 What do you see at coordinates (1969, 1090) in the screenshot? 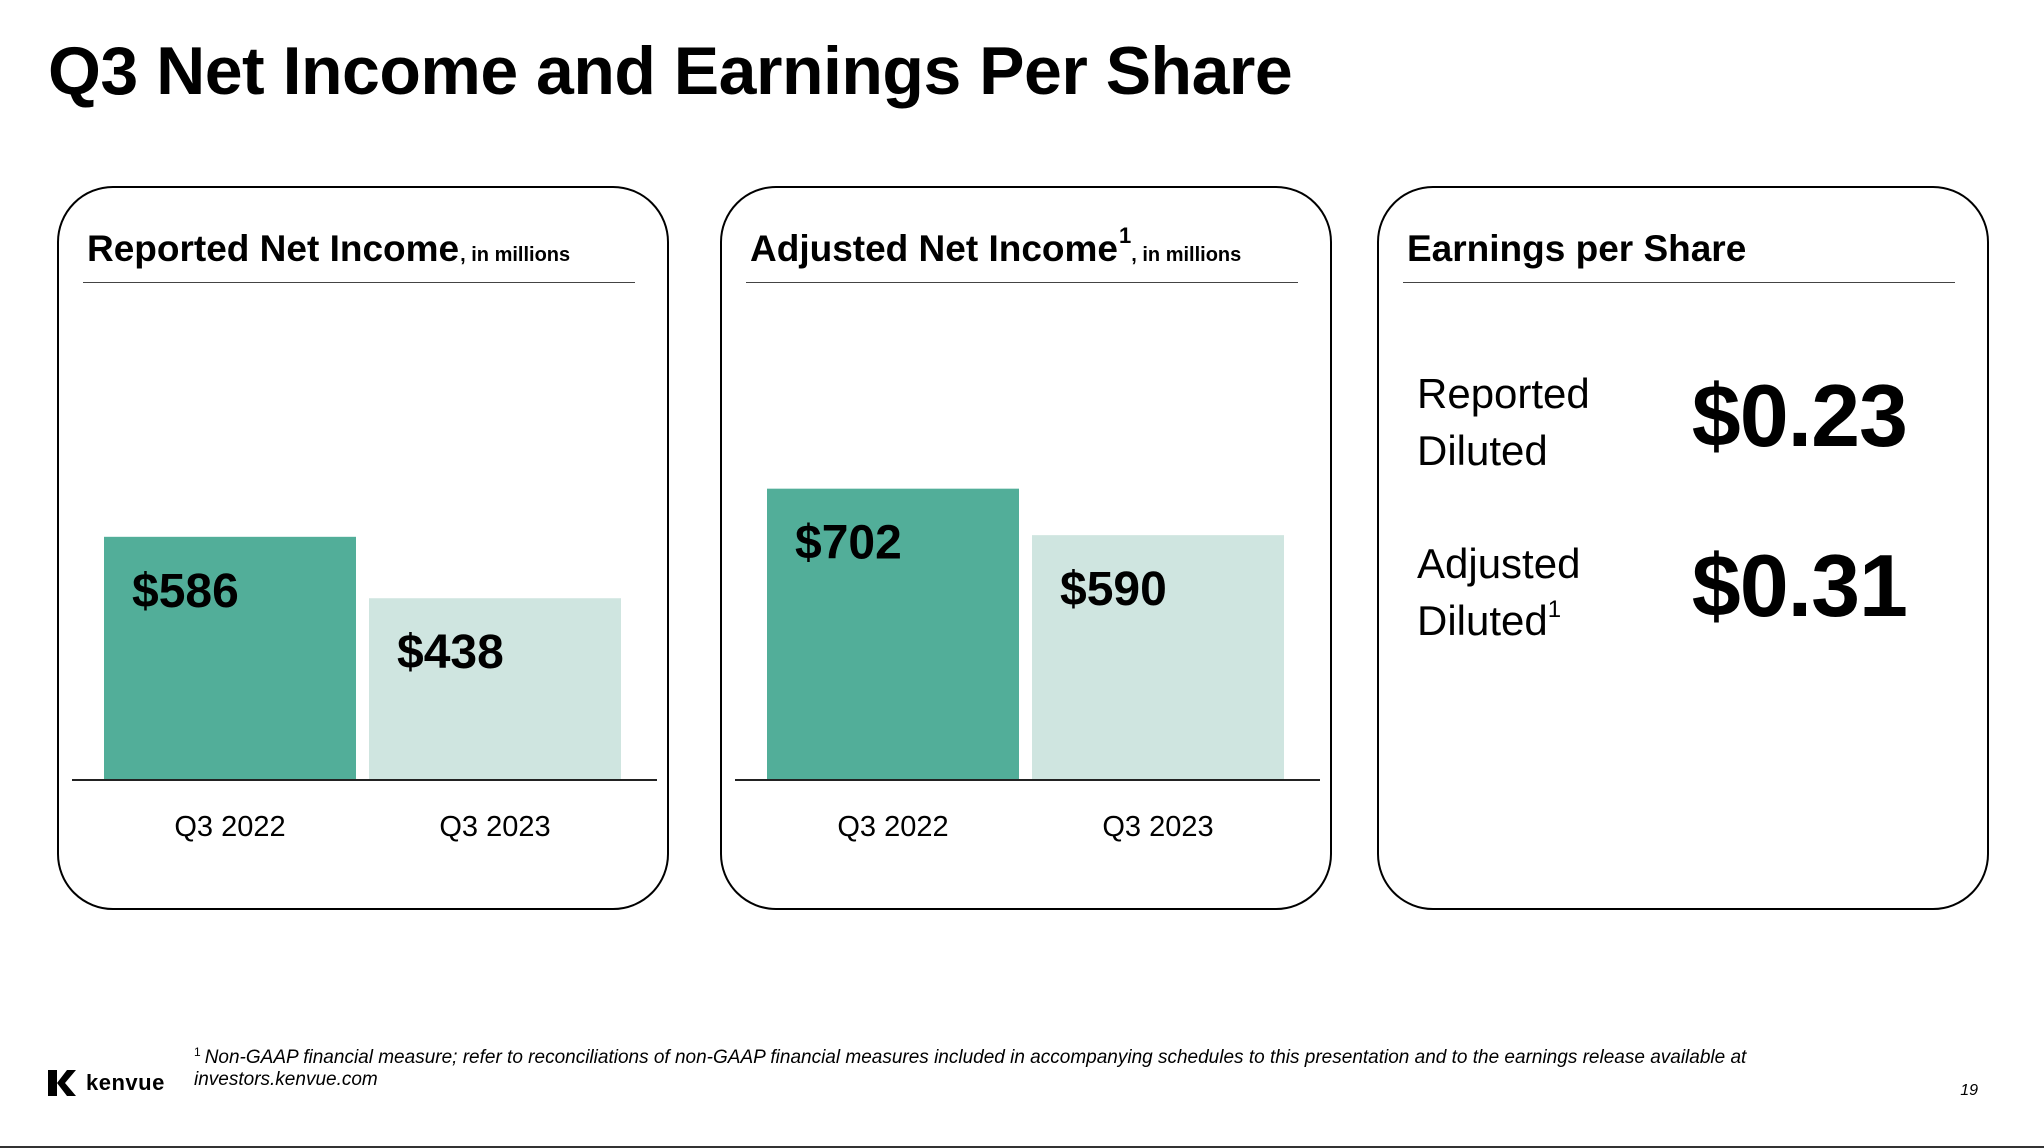
I see `page-number: 19` at bounding box center [1969, 1090].